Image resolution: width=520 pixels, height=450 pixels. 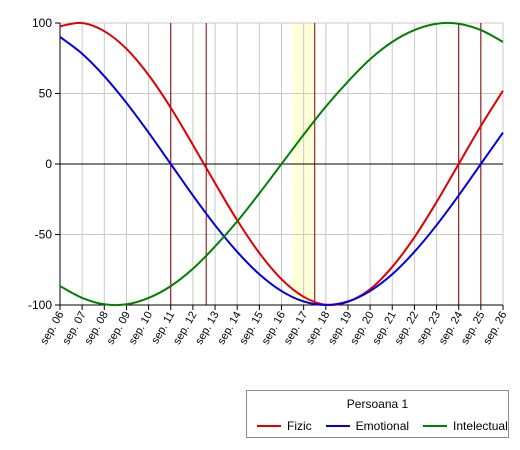 I want to click on legend-label: Fizic, so click(x=299, y=426).